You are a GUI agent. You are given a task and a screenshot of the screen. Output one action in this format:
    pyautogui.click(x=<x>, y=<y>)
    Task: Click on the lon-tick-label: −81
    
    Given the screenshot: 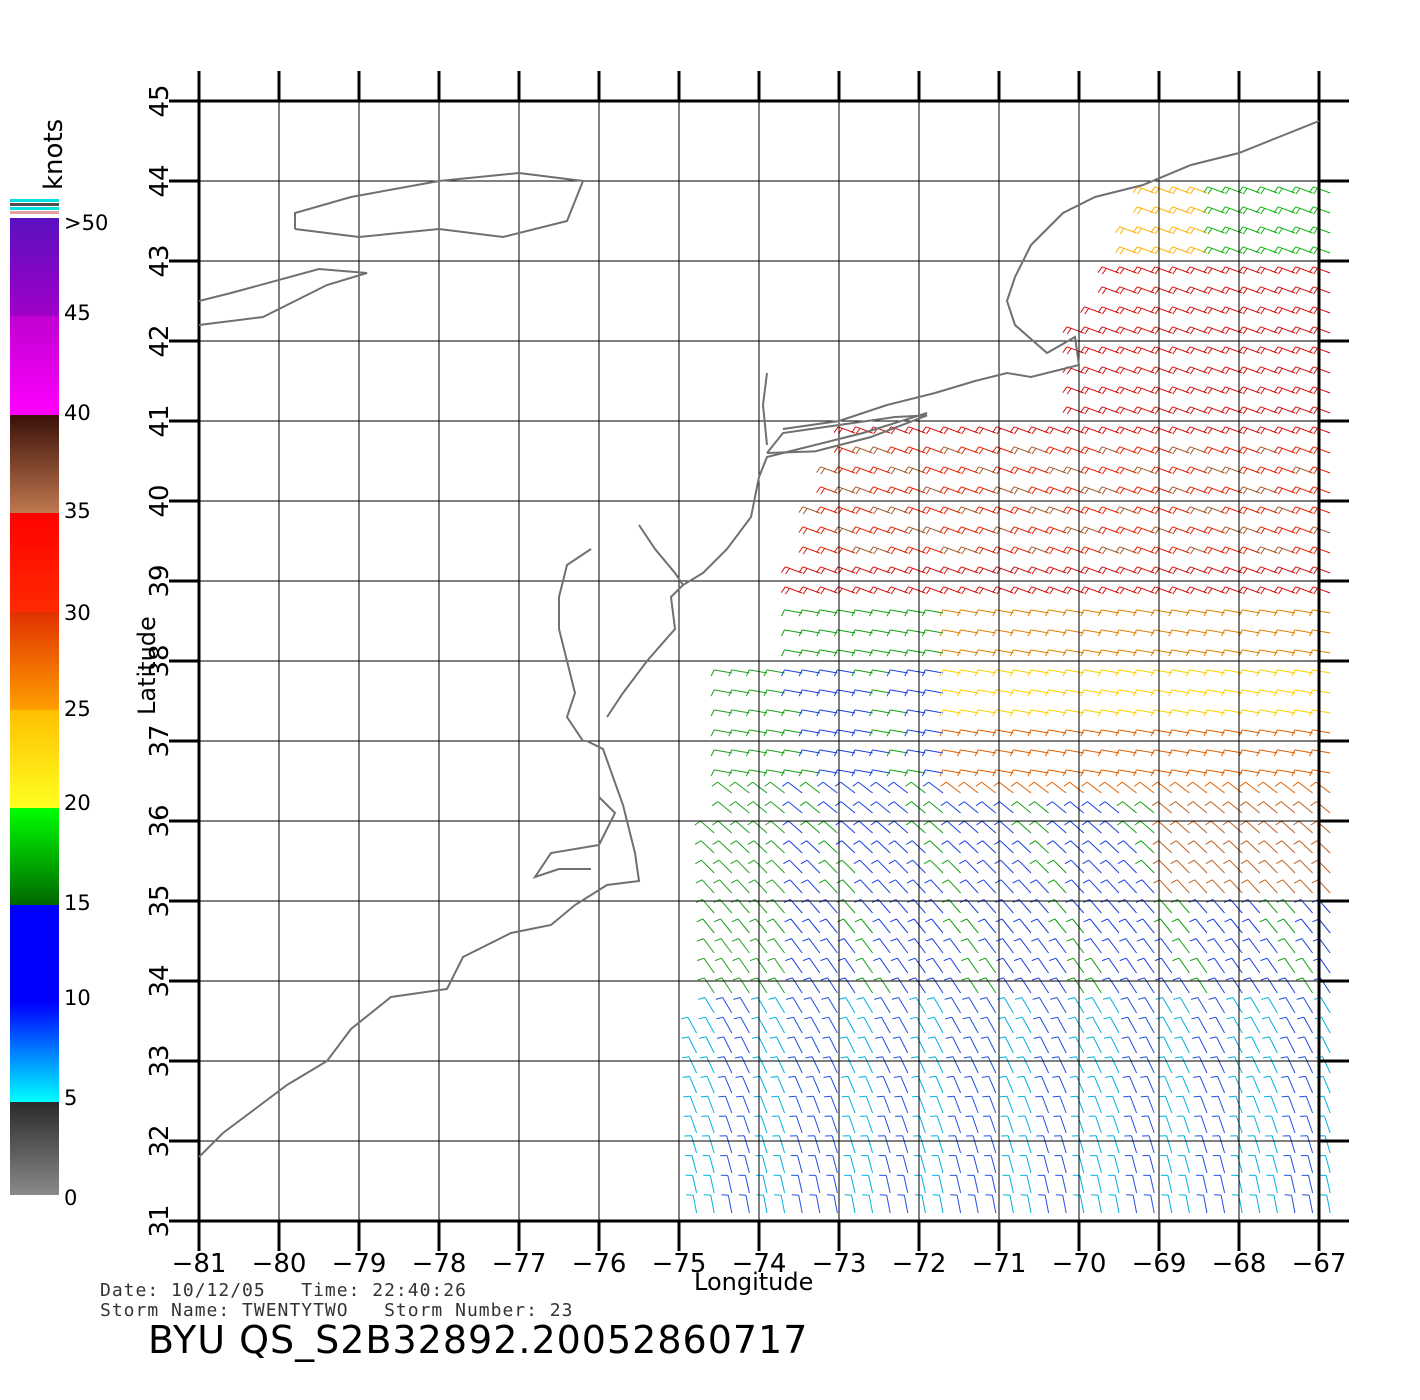 What is the action you would take?
    pyautogui.click(x=199, y=1264)
    